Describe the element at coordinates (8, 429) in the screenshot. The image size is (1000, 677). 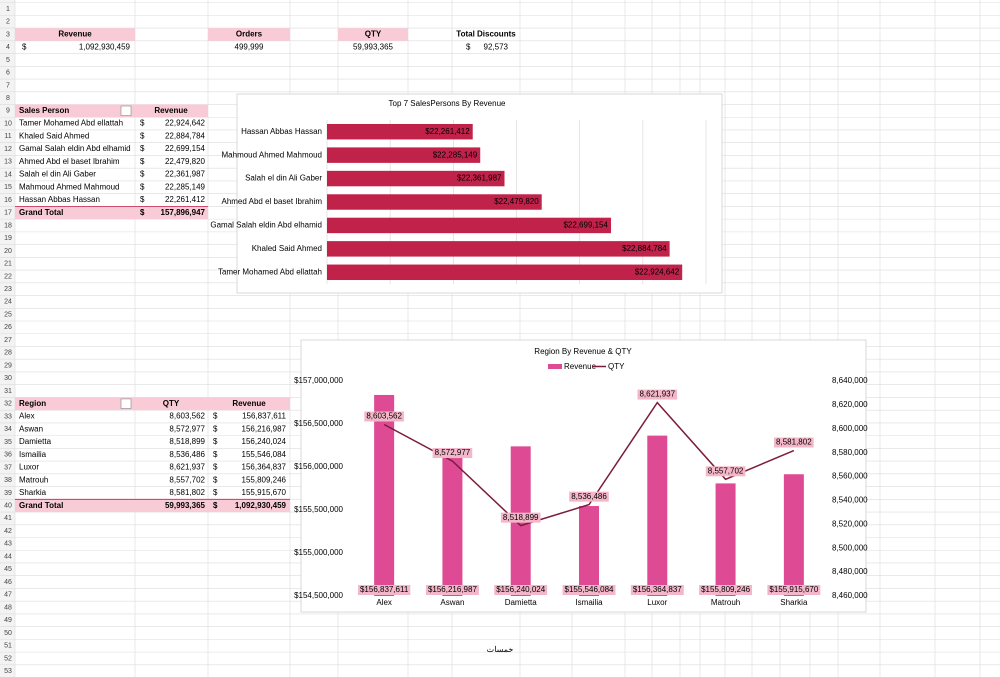
I see `row-number: 34` at that location.